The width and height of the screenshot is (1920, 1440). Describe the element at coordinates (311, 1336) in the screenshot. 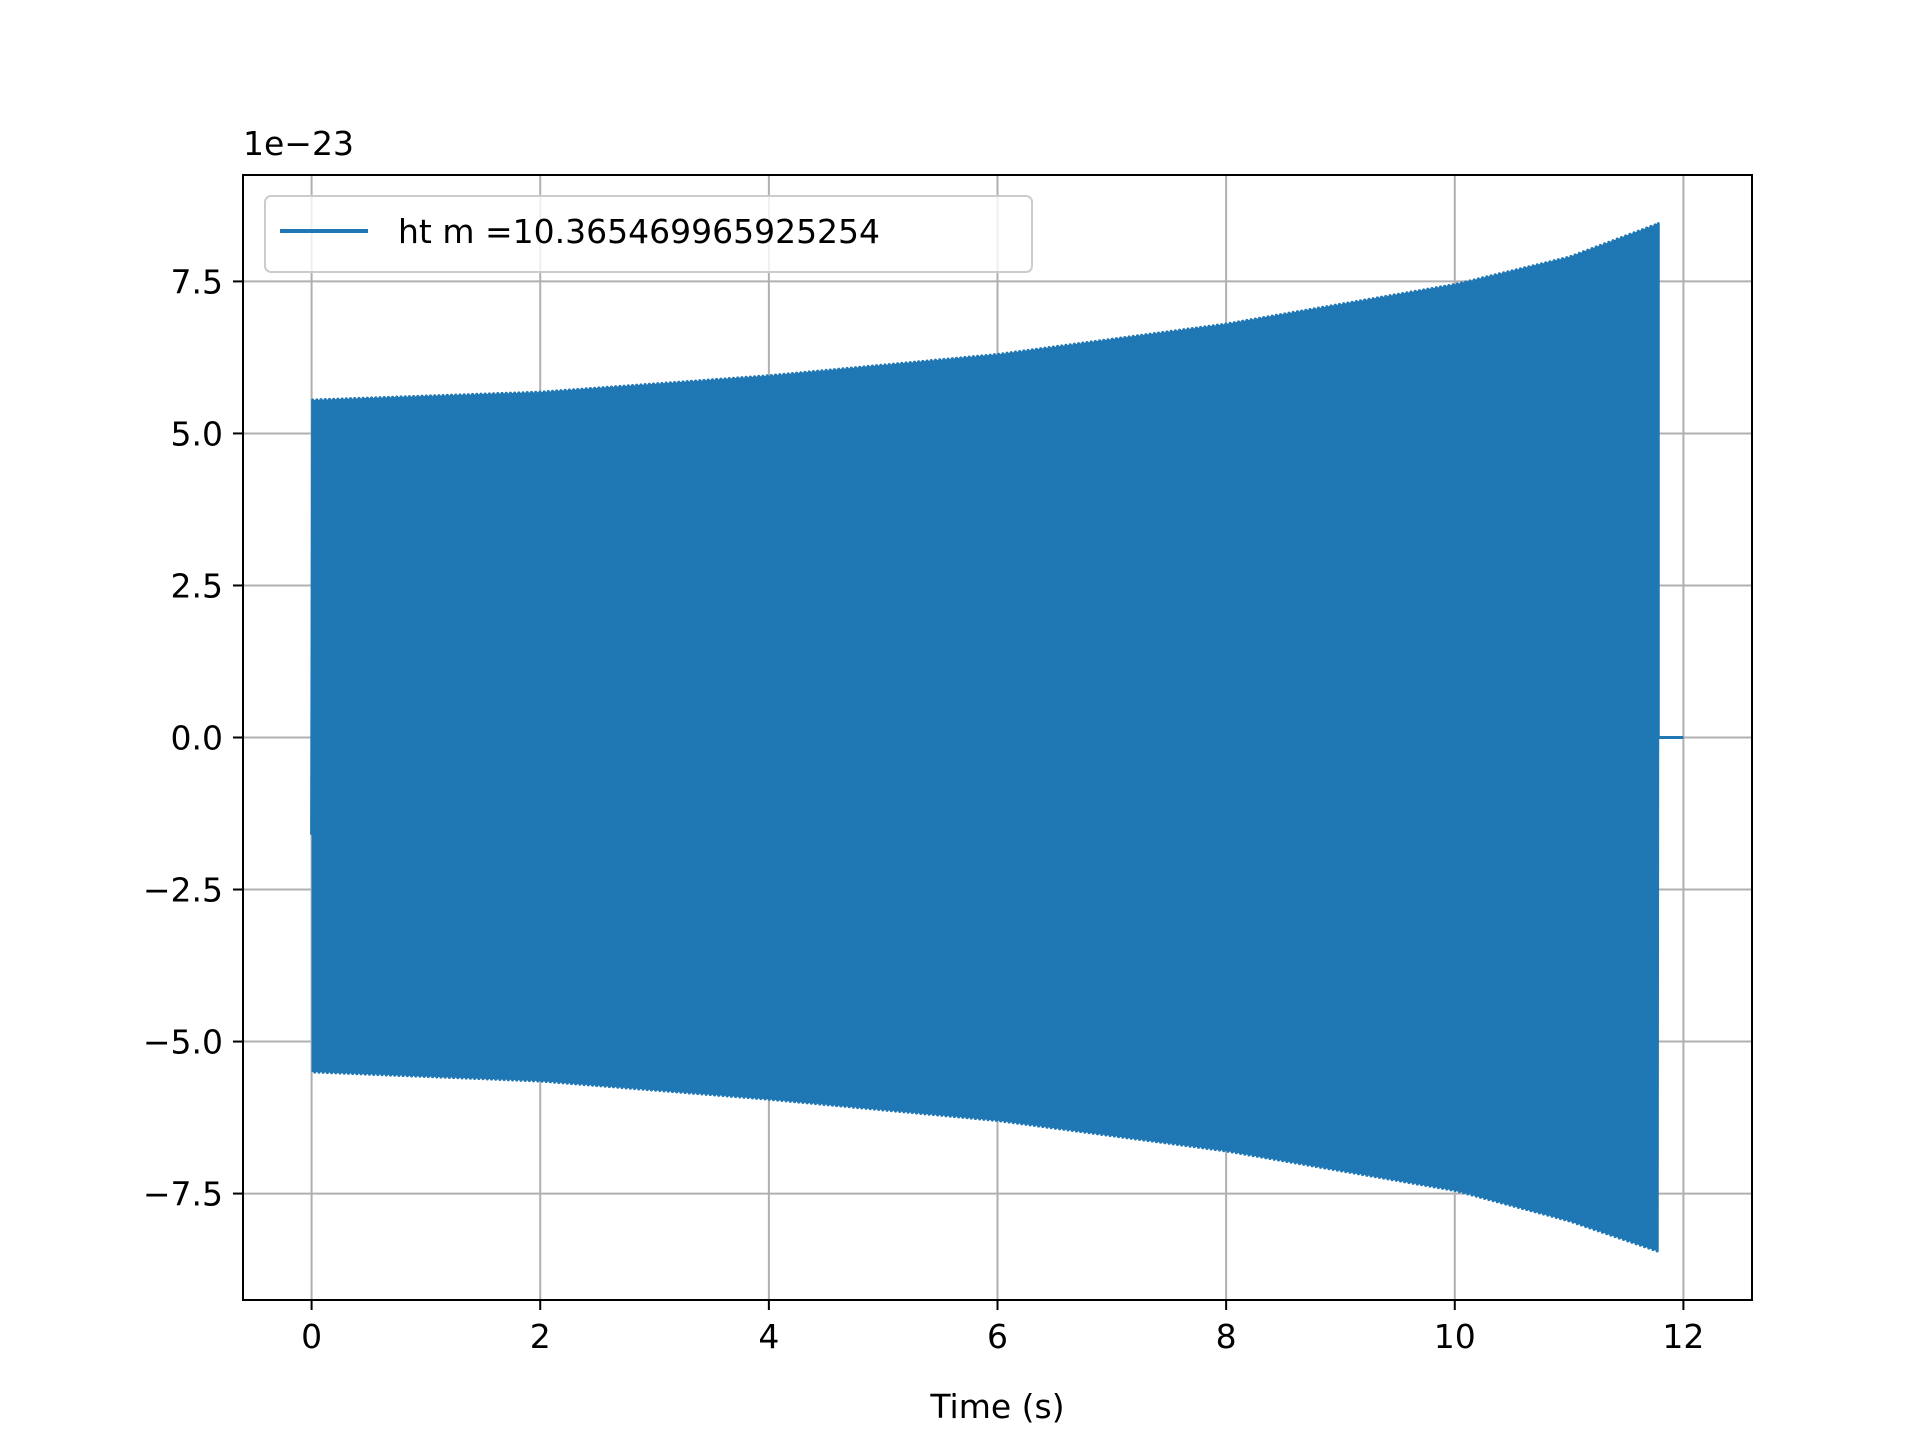

I see `x-tick-label: 0` at that location.